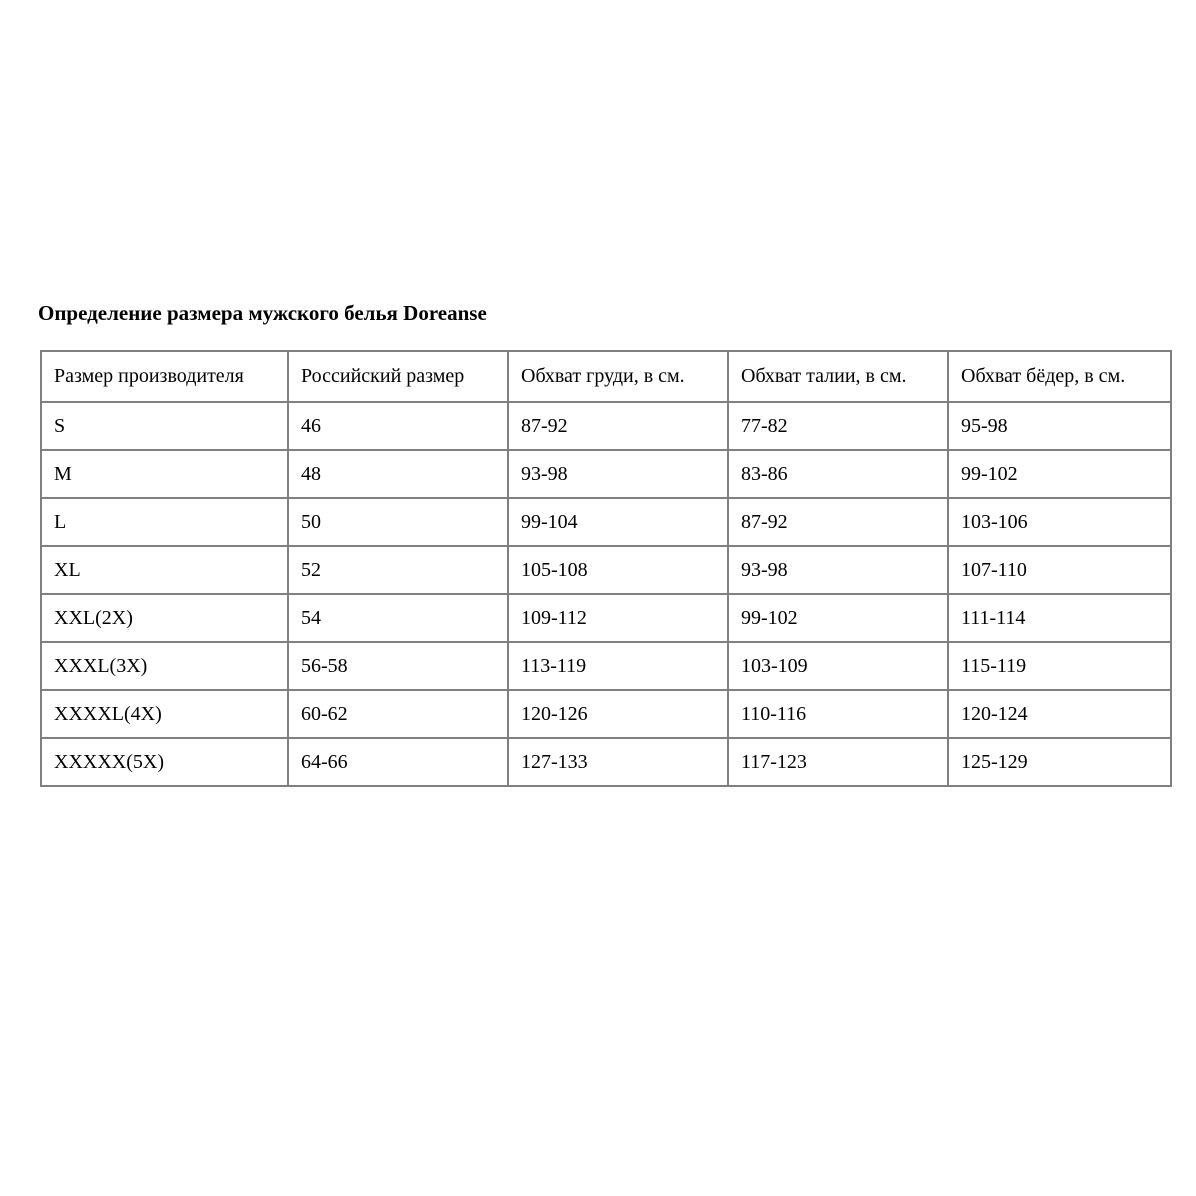 This screenshot has height=1196, width=1196. I want to click on table-cell: 64-66, so click(398, 762).